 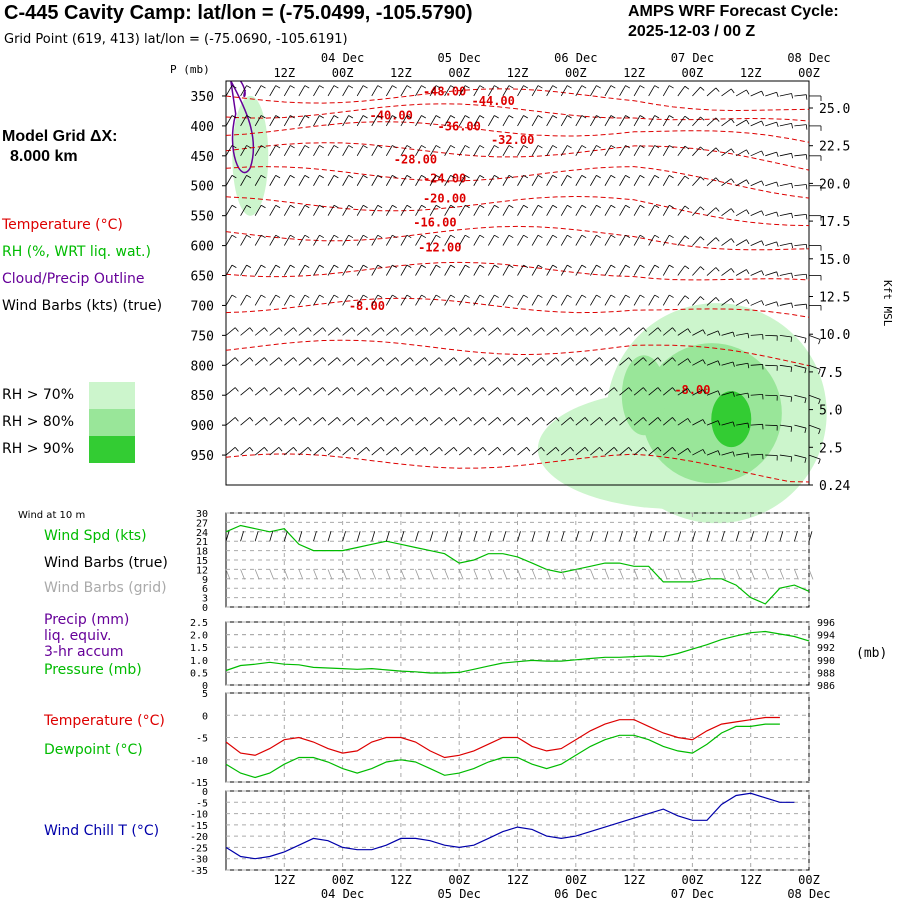 What do you see at coordinates (102, 831) in the screenshot?
I see `label-wind-chill: Wind Chill T (°C)` at bounding box center [102, 831].